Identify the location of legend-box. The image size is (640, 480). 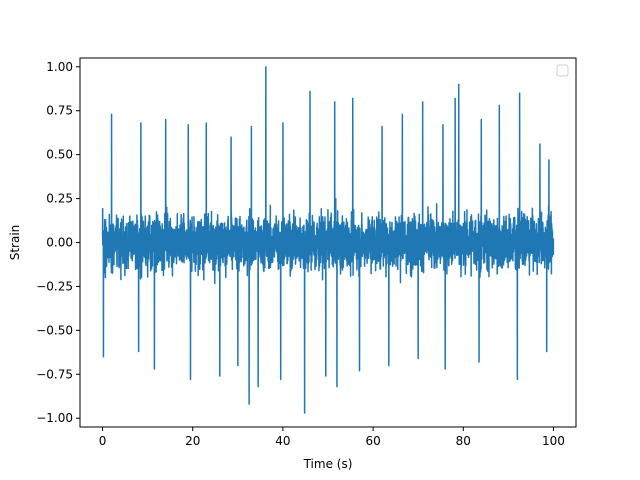
(562, 70).